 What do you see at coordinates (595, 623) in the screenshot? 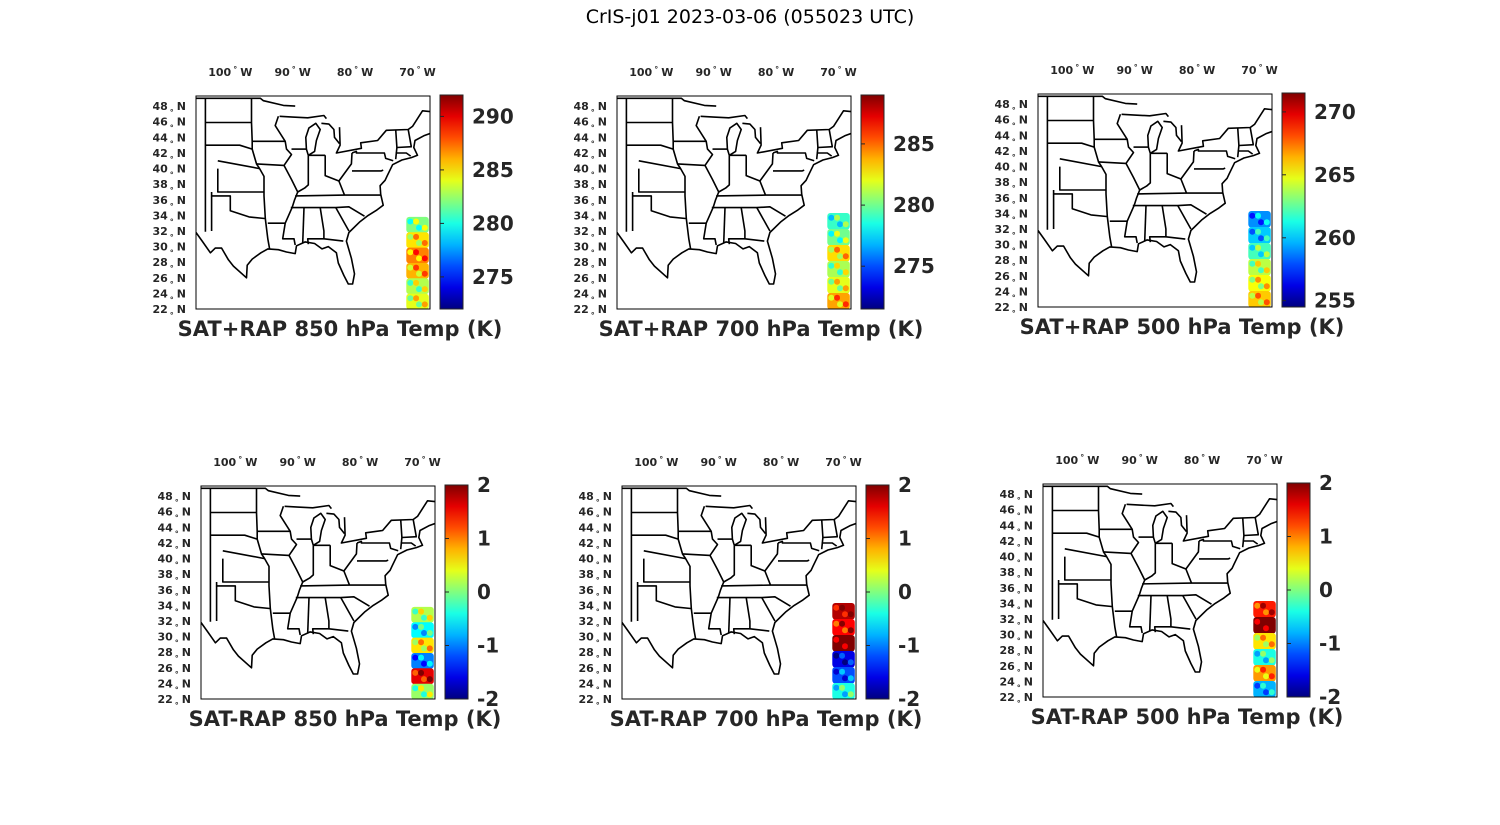
I see `lat-tick-label: 32 ° N` at bounding box center [595, 623].